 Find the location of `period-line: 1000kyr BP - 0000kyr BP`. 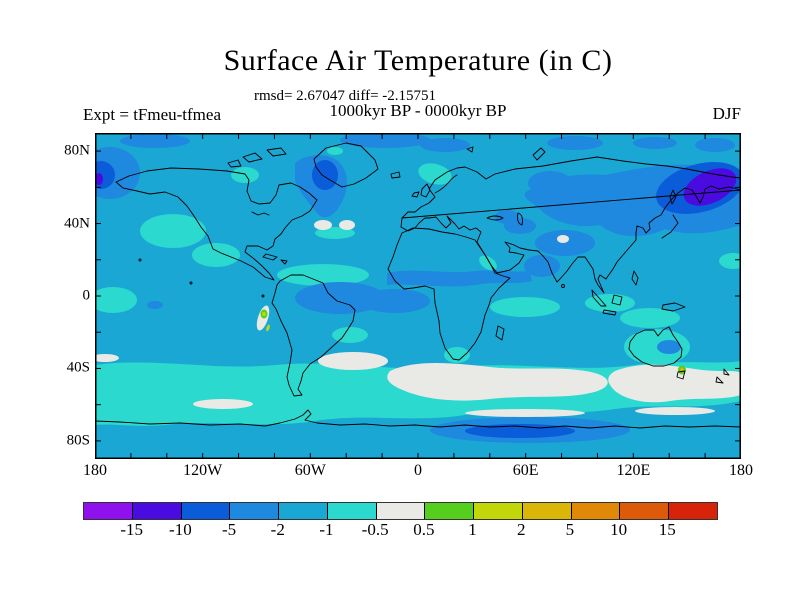

period-line: 1000kyr BP - 0000kyr BP is located at coordinates (418, 110).